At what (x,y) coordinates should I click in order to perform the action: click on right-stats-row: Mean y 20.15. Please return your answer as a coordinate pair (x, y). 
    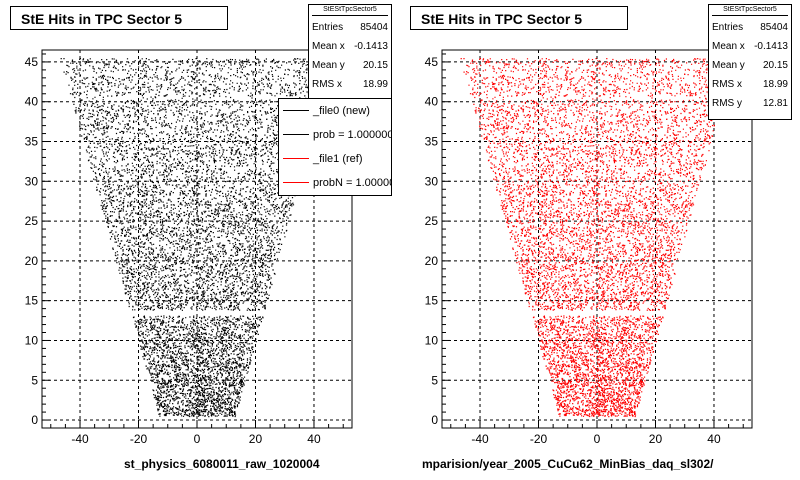
    Looking at the image, I should click on (750, 65).